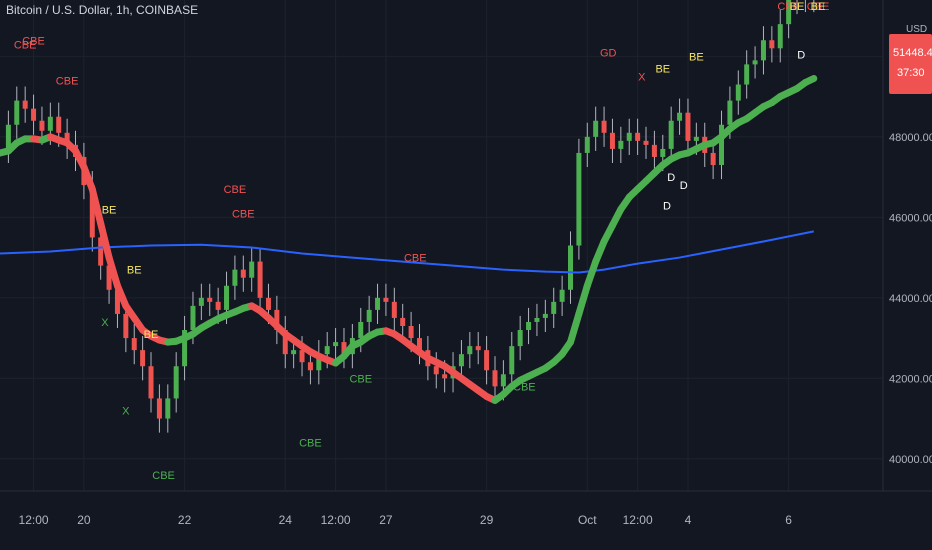 The height and width of the screenshot is (550, 932). I want to click on y-tick-label: 46000.00, so click(910, 218).